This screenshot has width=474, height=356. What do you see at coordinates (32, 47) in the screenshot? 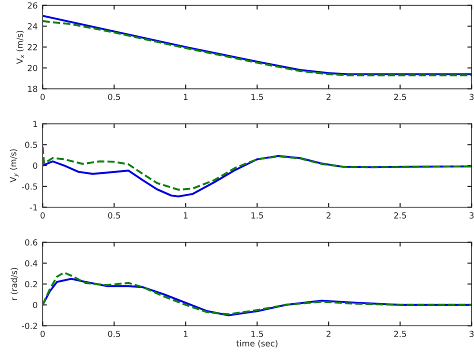
I see `y-tick-label: 22` at bounding box center [32, 47].